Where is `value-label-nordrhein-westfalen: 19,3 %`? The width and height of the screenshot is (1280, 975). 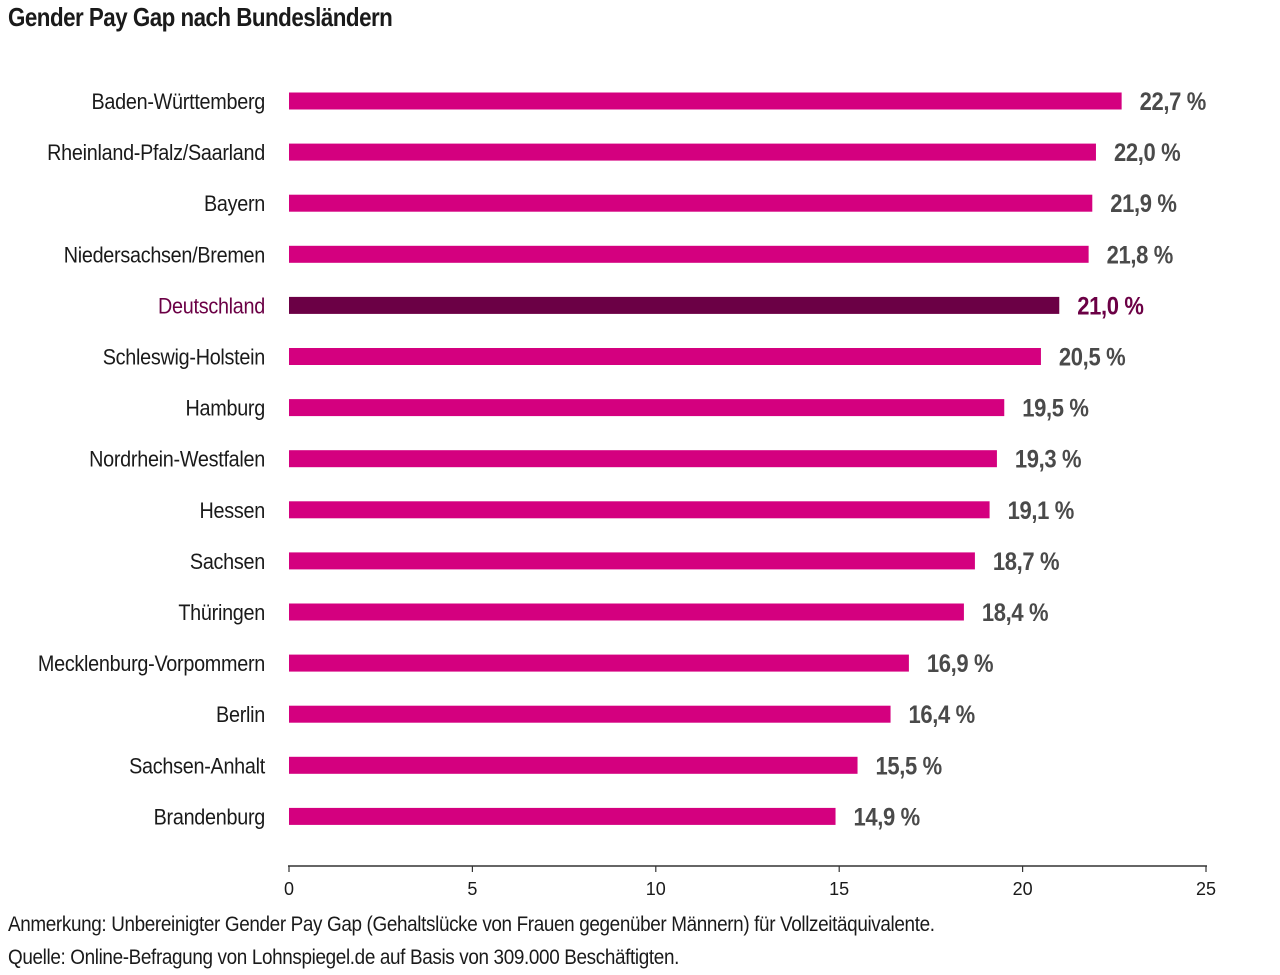
value-label-nordrhein-westfalen: 19,3 % is located at coordinates (1048, 459).